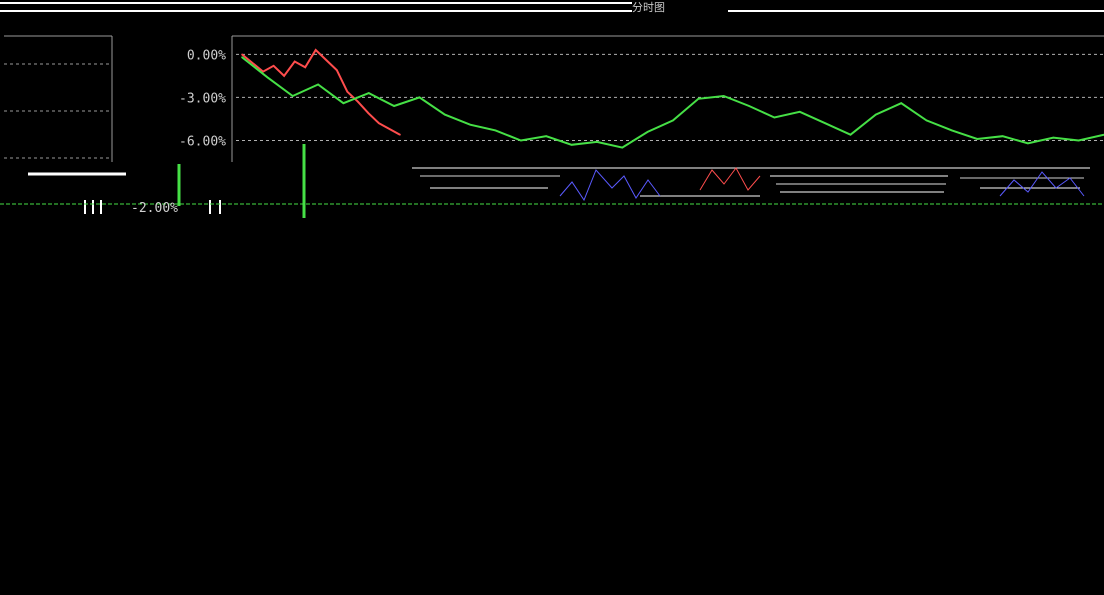 The width and height of the screenshot is (1104, 595). What do you see at coordinates (552, 9) in the screenshot?
I see `title-bar: 分时图` at bounding box center [552, 9].